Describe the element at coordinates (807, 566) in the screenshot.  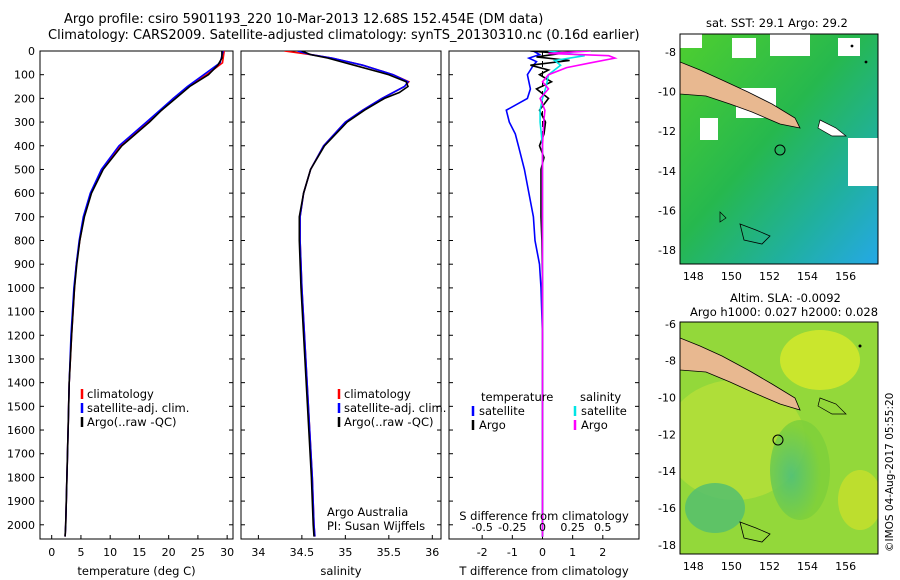
I see `map-2-x-tick-label: 154` at that location.